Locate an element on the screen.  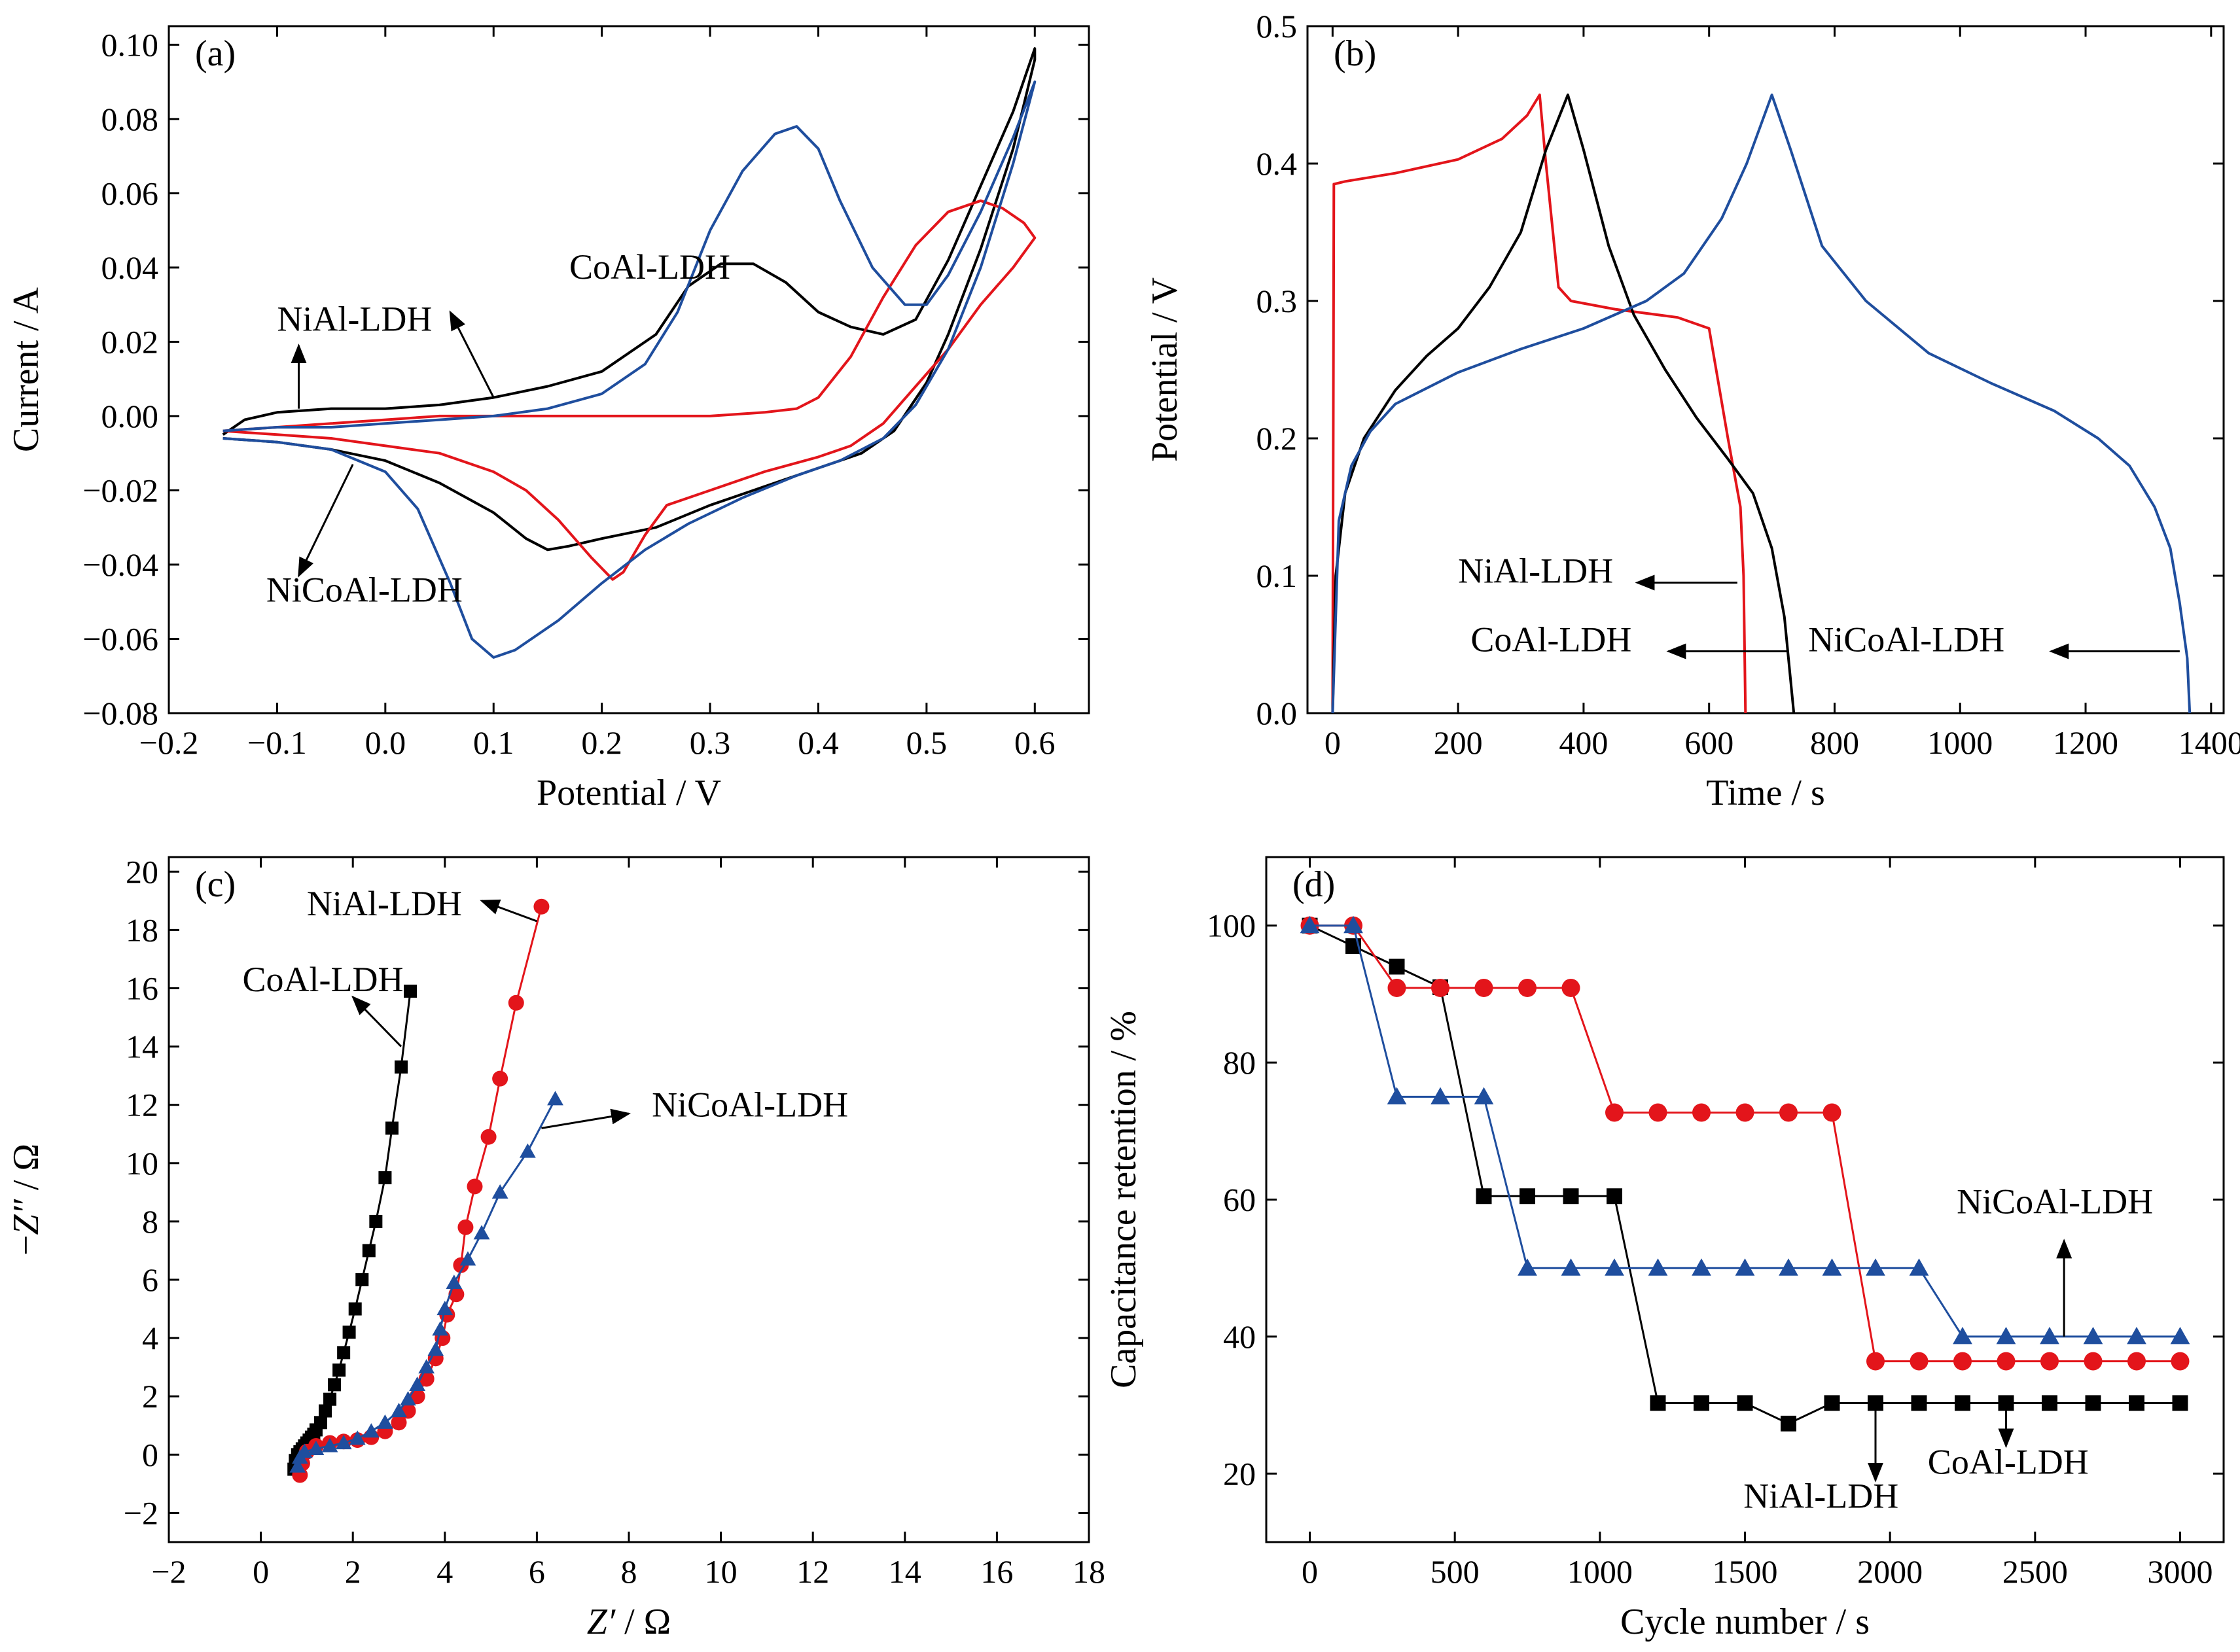
y-tick-label: 2 is located at coordinates (150, 1396).